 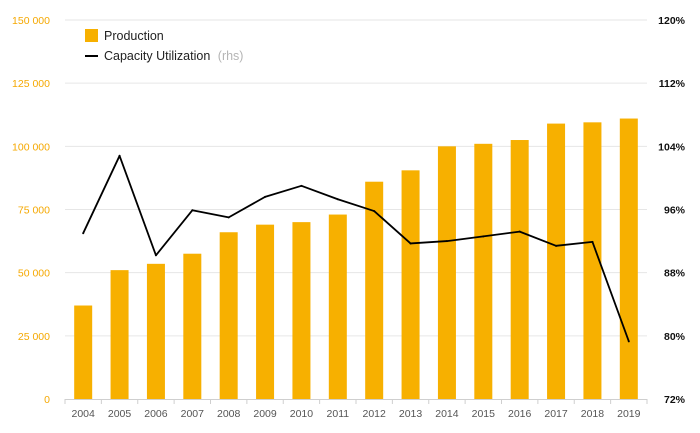 What do you see at coordinates (34, 274) in the screenshot?
I see `left-y-tick-label: 50 000` at bounding box center [34, 274].